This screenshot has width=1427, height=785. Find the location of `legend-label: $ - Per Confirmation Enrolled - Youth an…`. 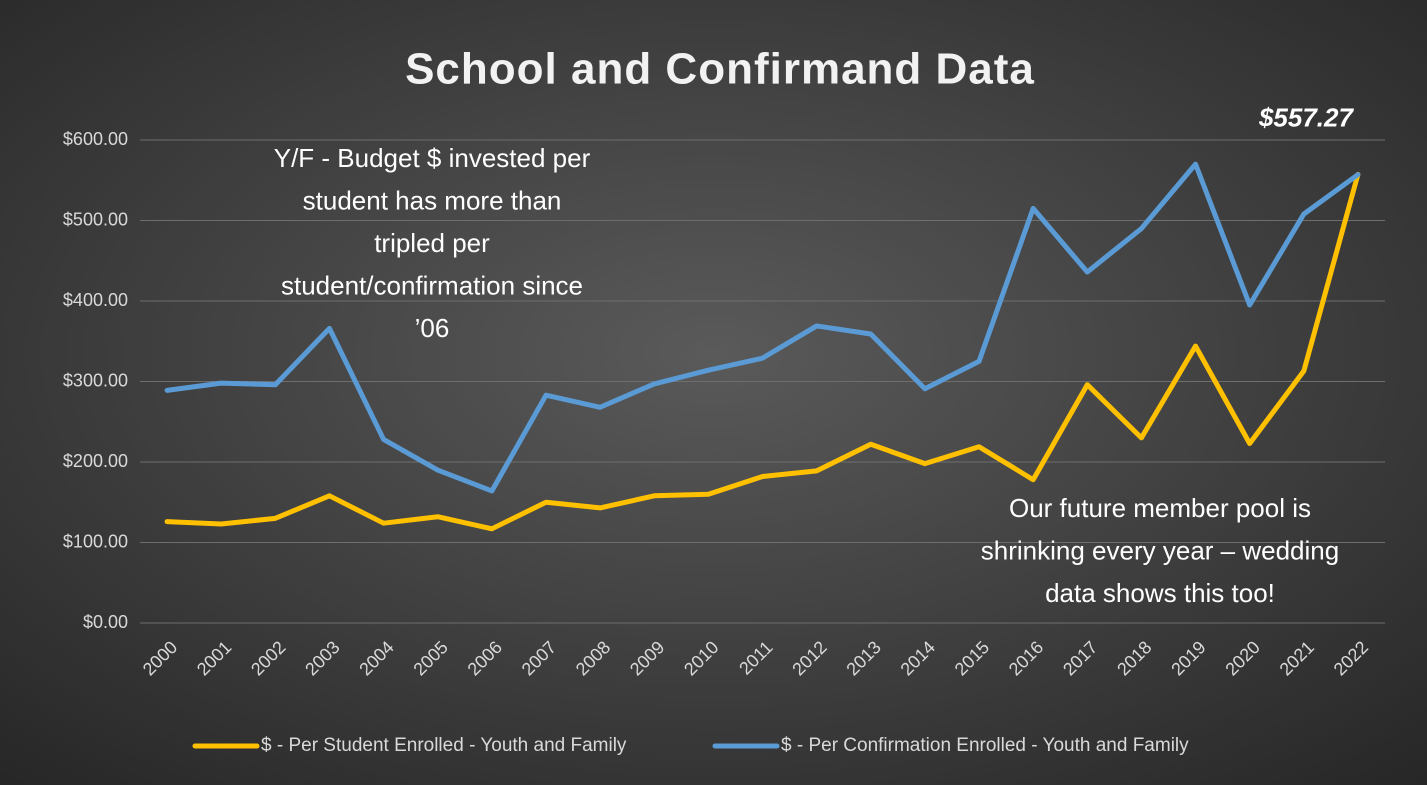

legend-label: $ - Per Confirmation Enrolled - Youth an… is located at coordinates (985, 745).